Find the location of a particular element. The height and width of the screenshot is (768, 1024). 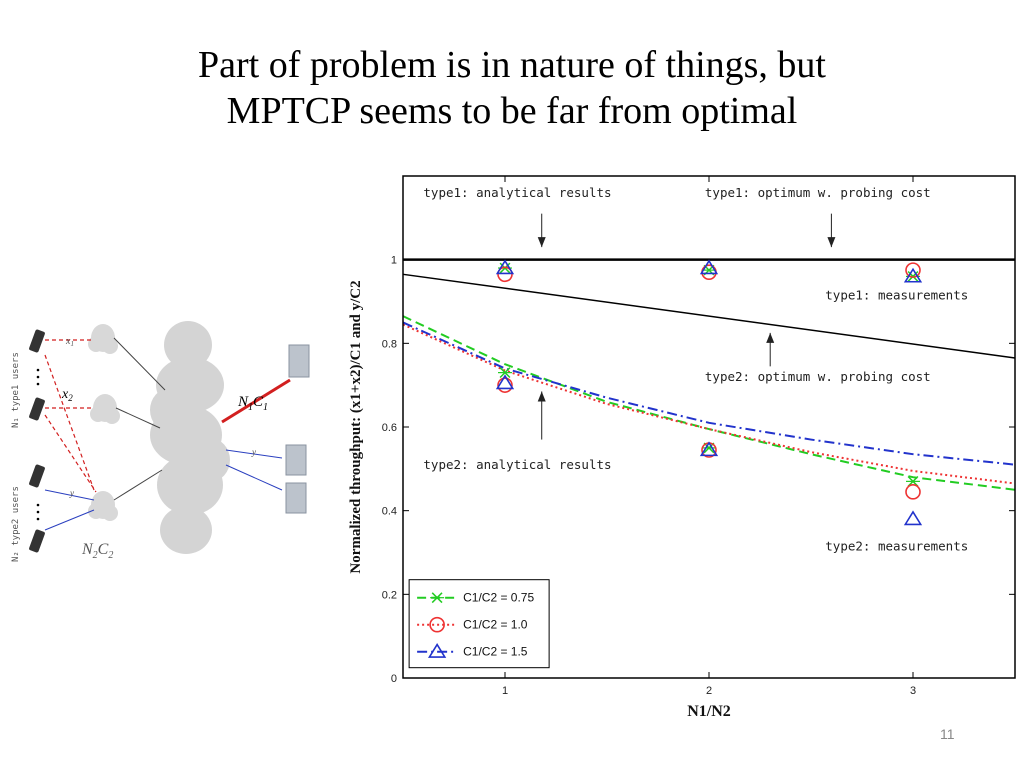

label-type2-users: N₂ type2 users is located at coordinates (16, 524).